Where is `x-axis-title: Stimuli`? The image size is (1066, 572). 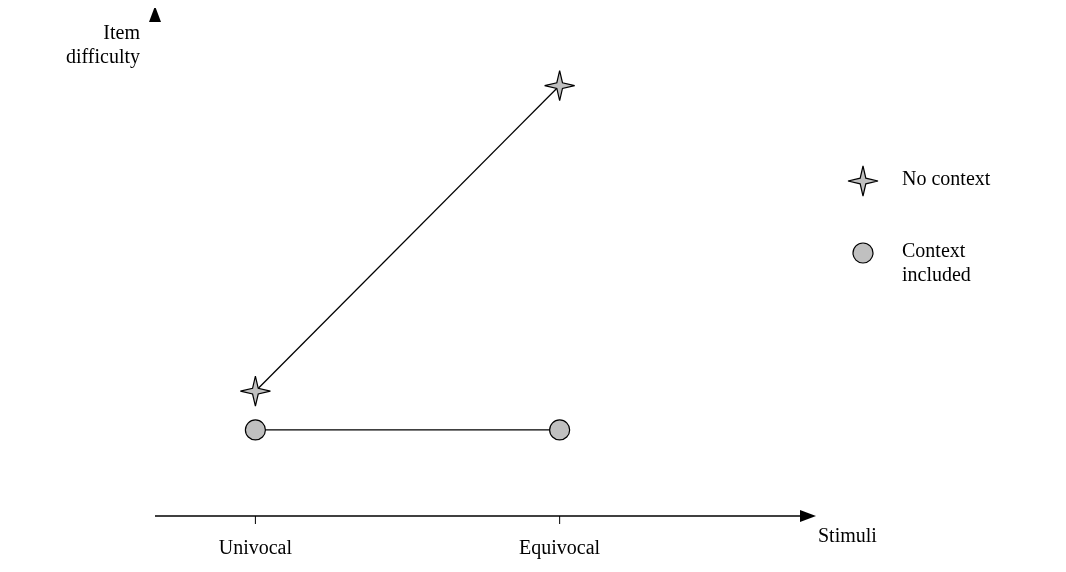
x-axis-title: Stimuli is located at coordinates (847, 535).